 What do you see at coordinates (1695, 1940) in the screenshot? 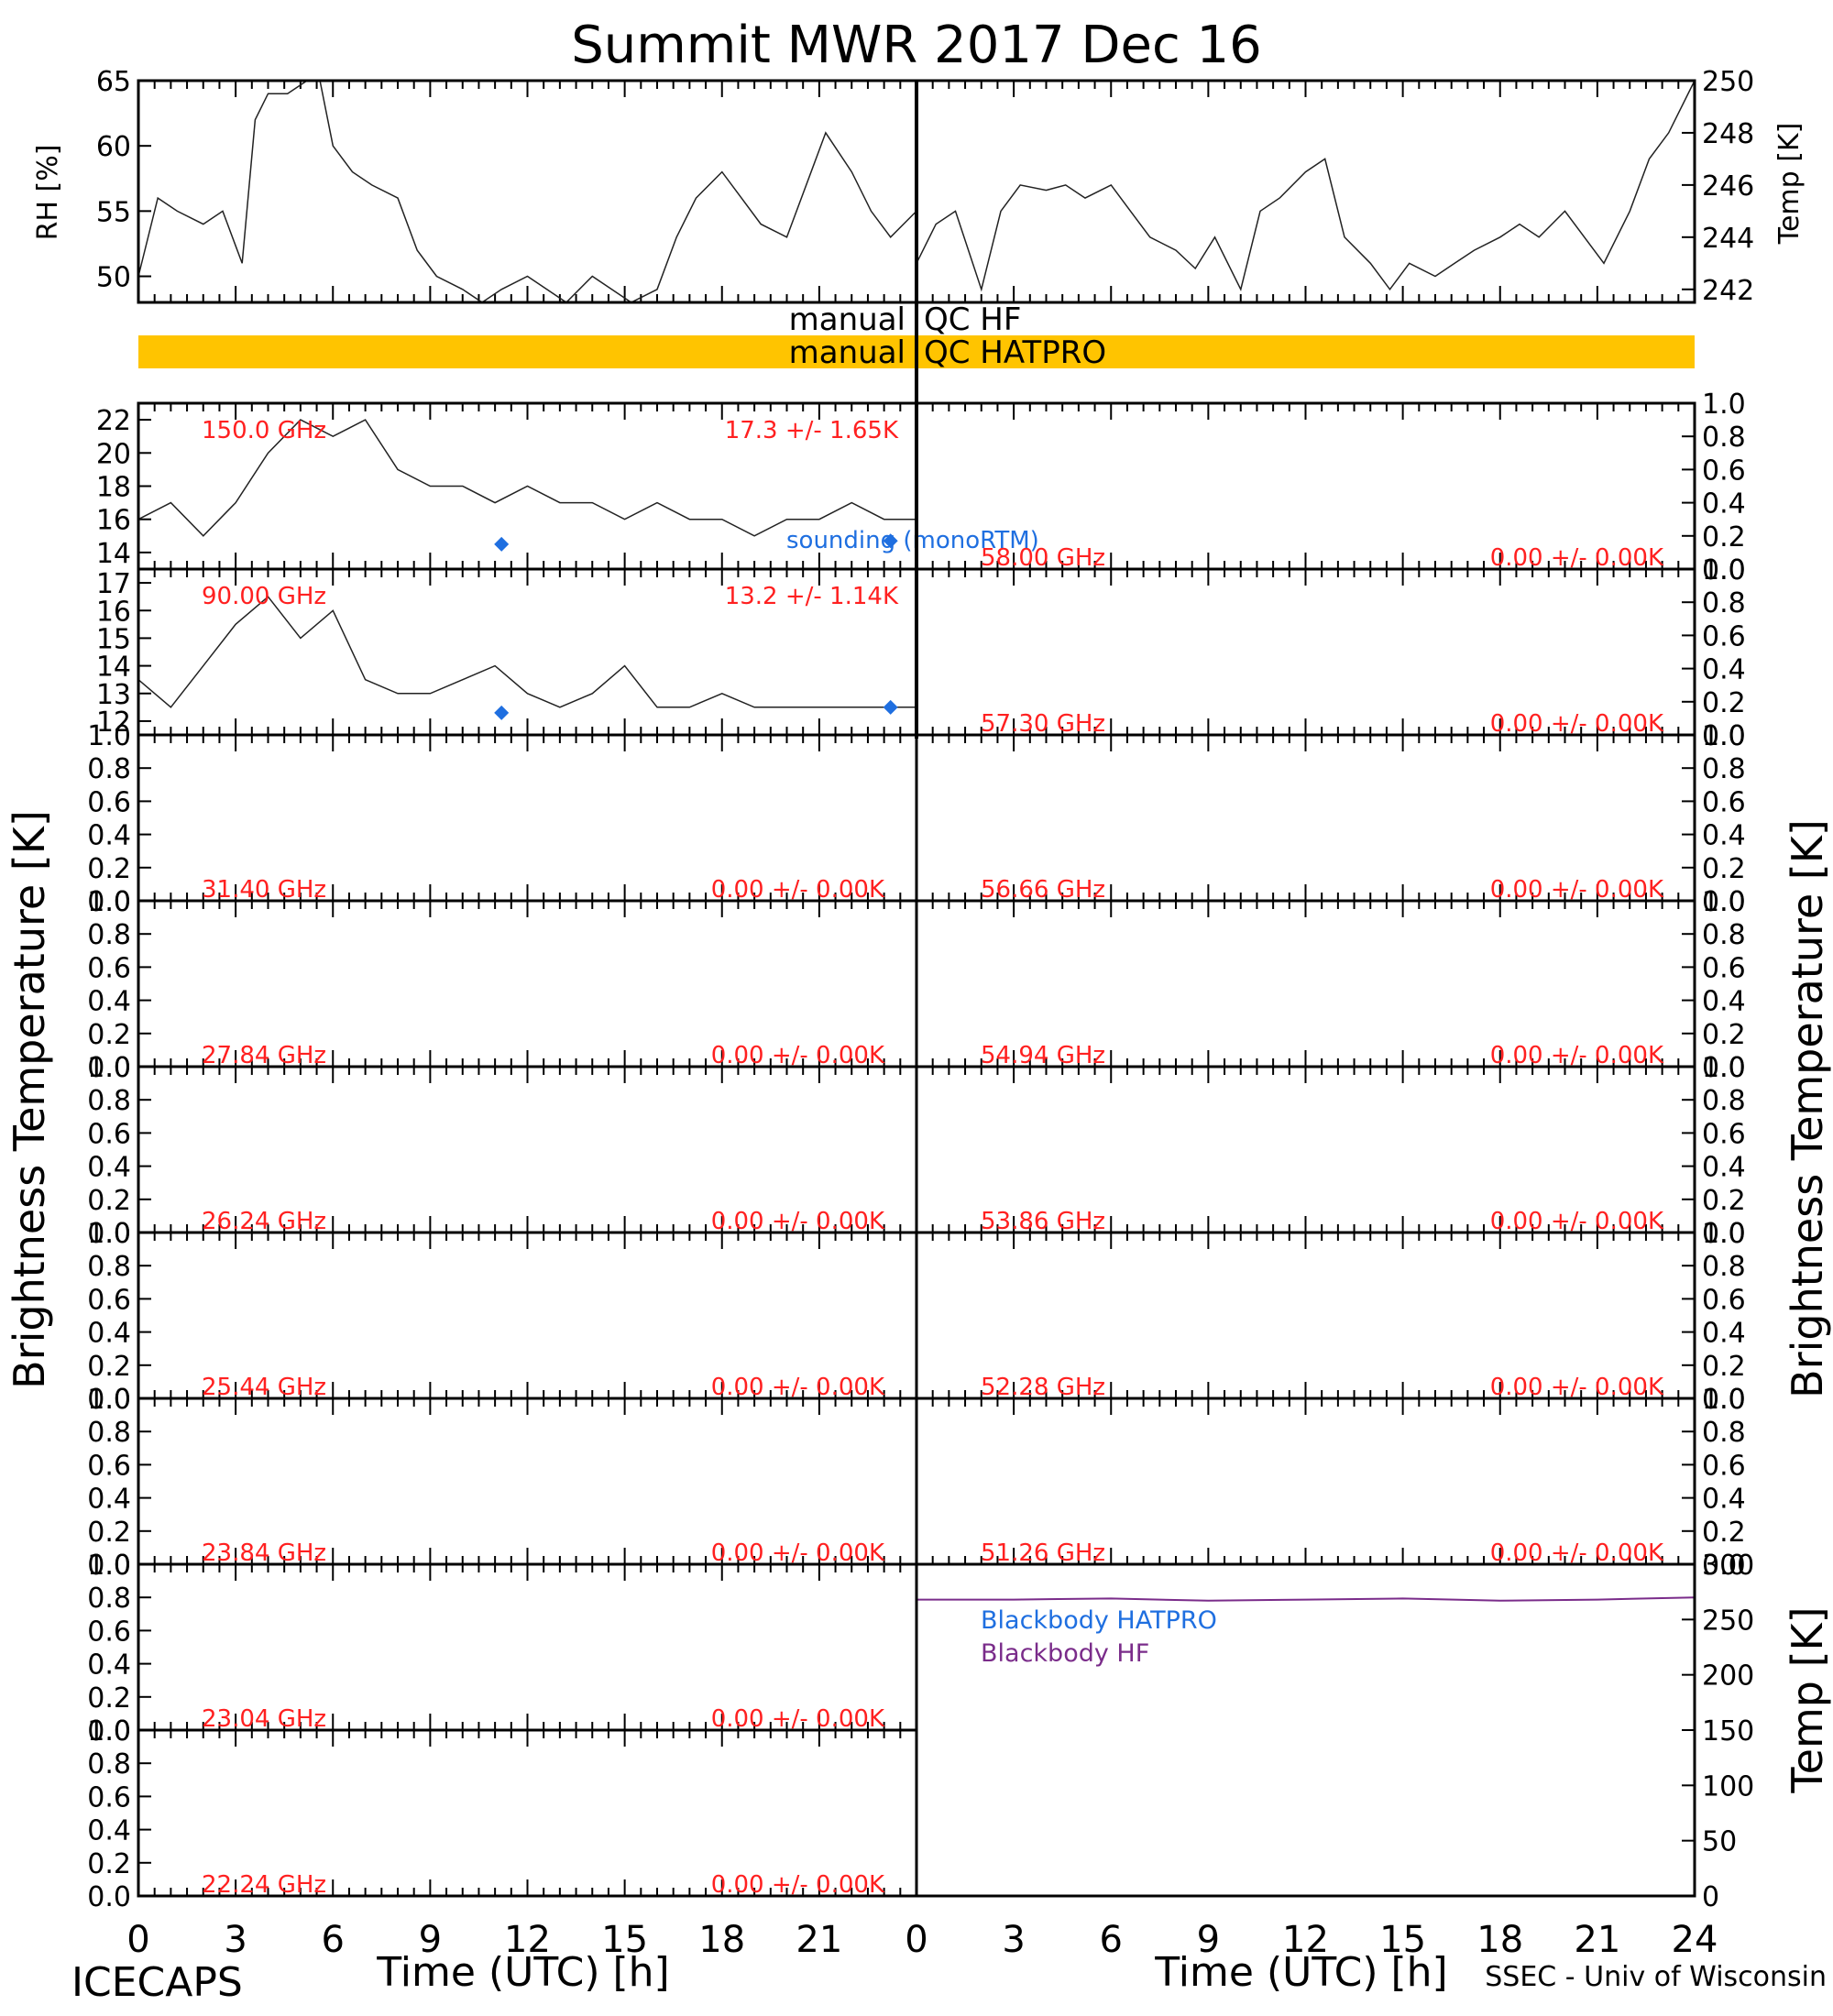
I see `x-tick-label: 24` at bounding box center [1695, 1940].